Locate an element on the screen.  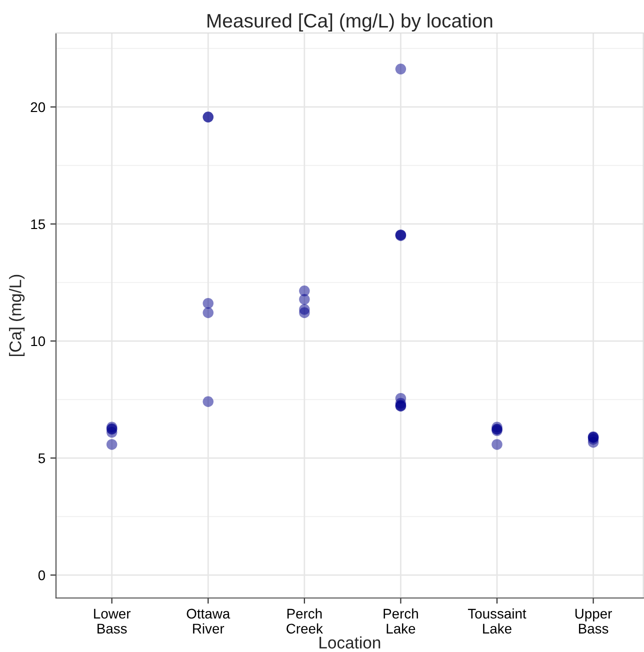
y-tick-label: 10 is located at coordinates (38, 341).